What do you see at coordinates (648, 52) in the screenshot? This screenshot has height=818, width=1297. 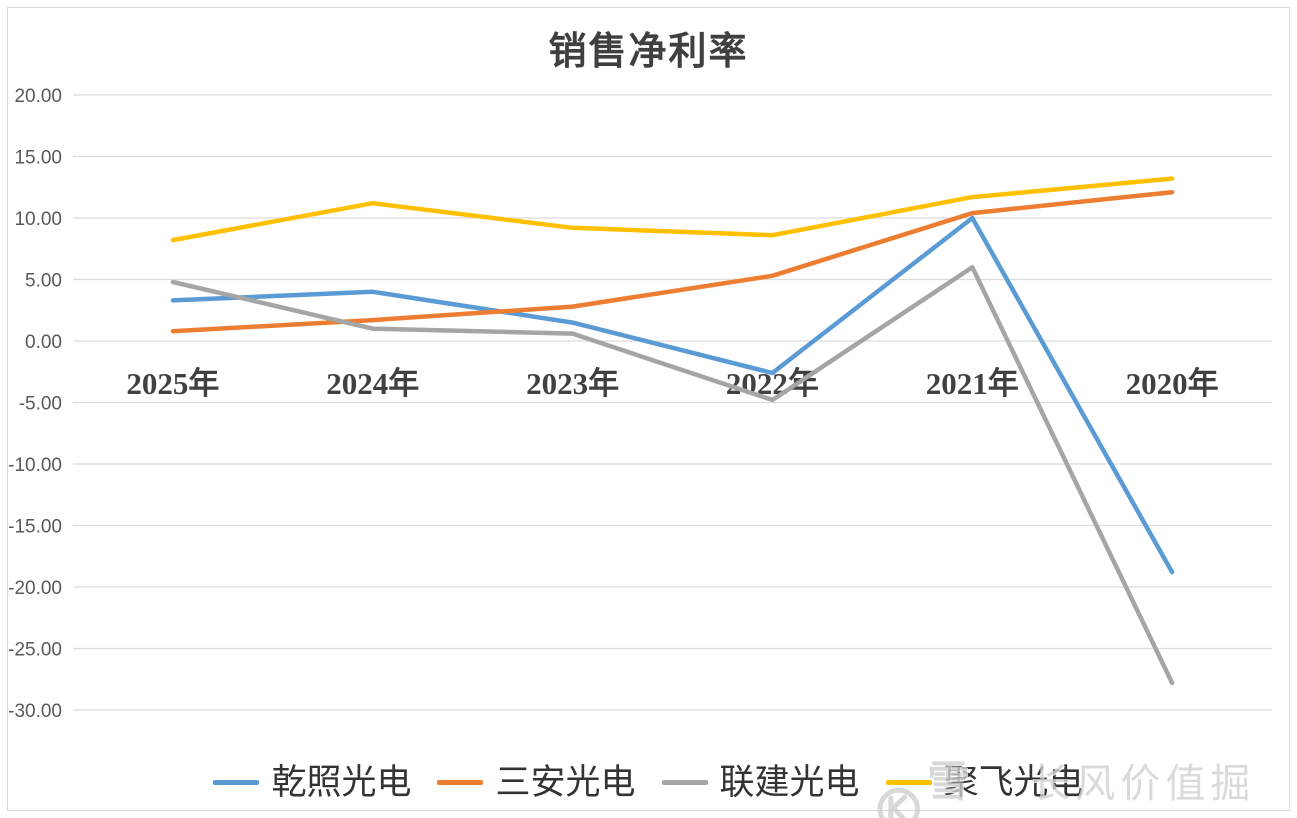 I see `chart-title: 销售净利率` at bounding box center [648, 52].